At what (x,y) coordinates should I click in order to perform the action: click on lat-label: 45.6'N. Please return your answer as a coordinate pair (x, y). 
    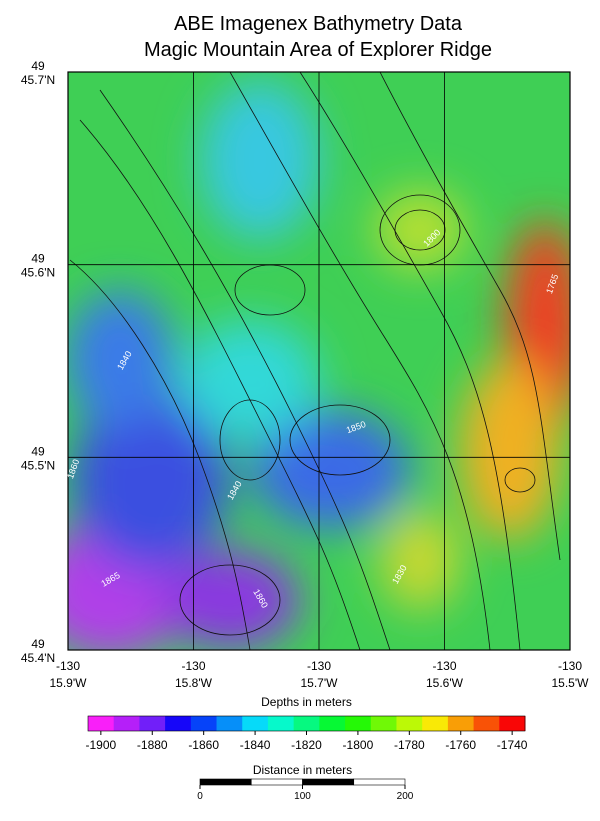
    Looking at the image, I should click on (38, 273).